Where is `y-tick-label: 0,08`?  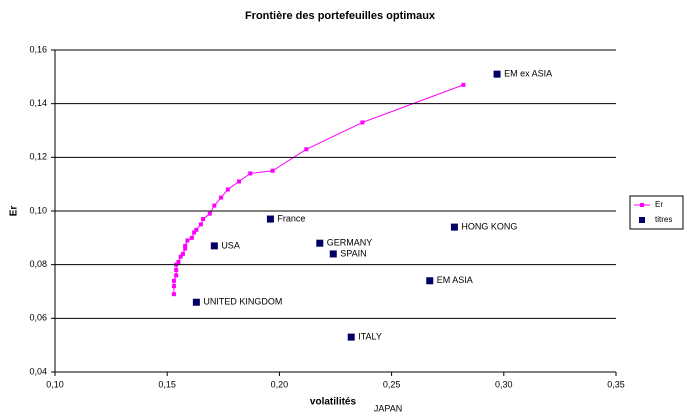
y-tick-label: 0,08 is located at coordinates (38, 264).